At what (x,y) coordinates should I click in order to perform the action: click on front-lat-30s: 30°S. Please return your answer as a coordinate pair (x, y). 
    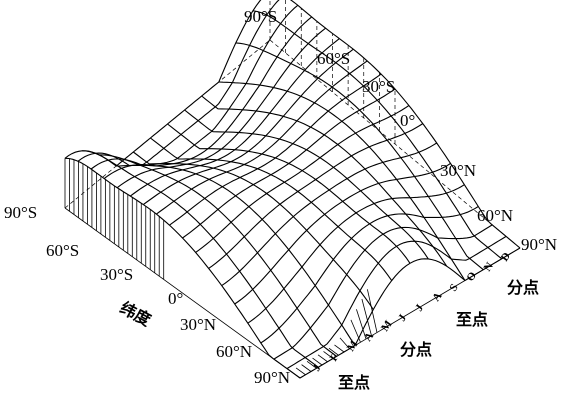
    Looking at the image, I should click on (116, 274).